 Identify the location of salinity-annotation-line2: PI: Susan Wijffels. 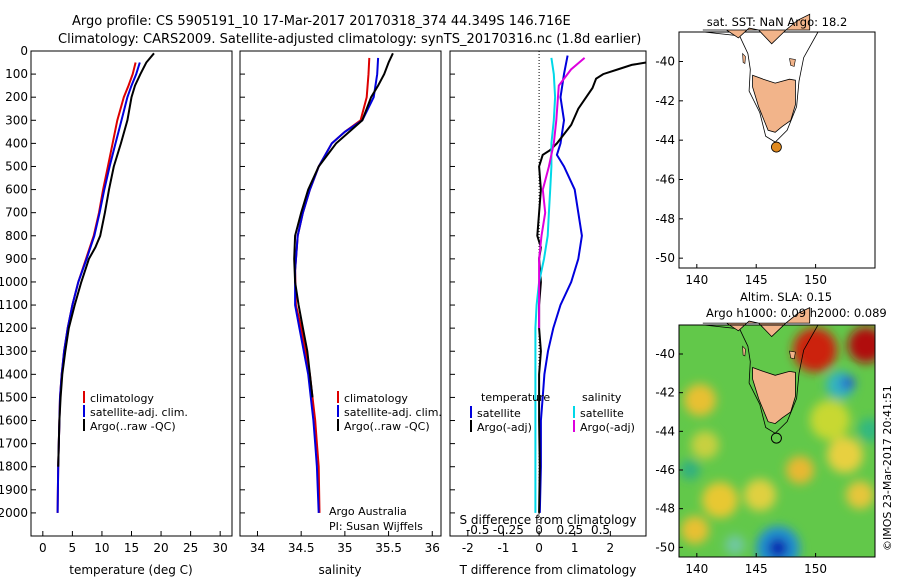
(376, 526).